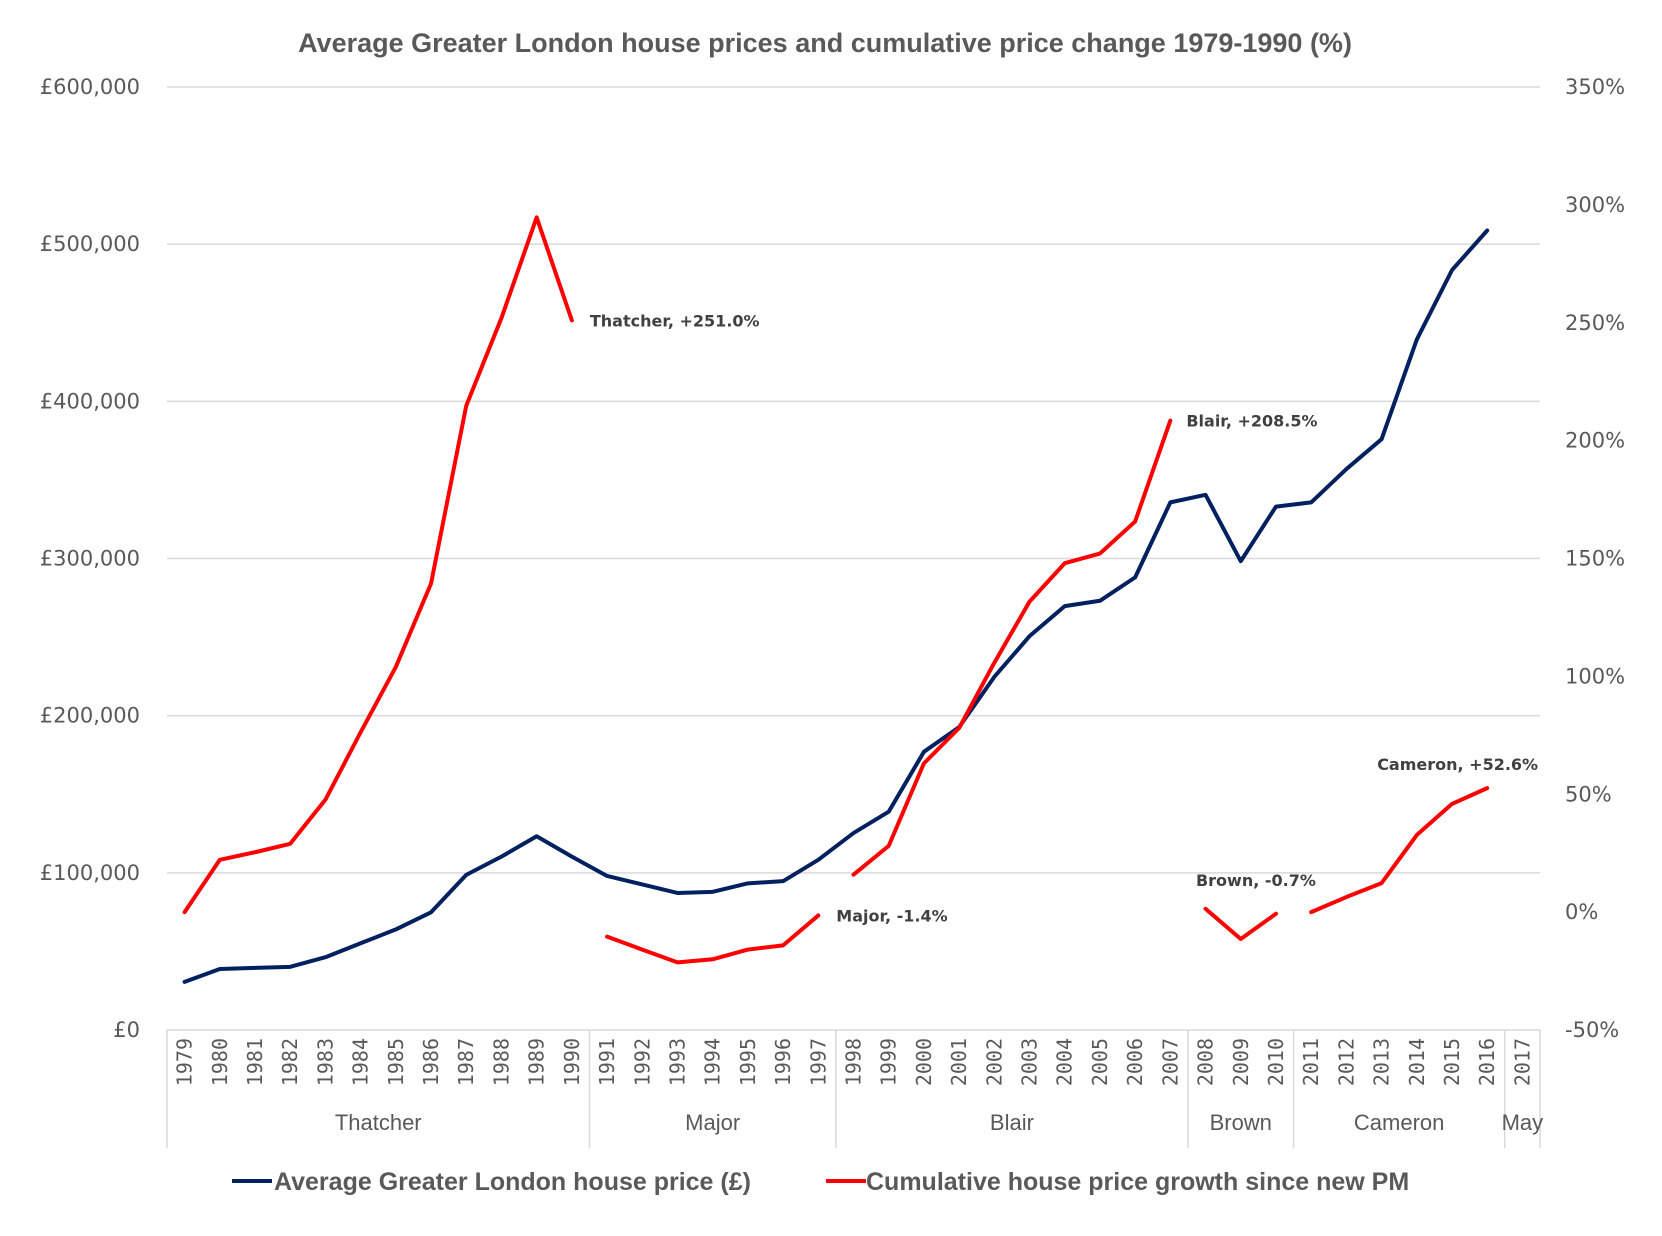 This screenshot has width=1662, height=1236. What do you see at coordinates (1595, 87) in the screenshot?
I see `right-tick-label: 350%` at bounding box center [1595, 87].